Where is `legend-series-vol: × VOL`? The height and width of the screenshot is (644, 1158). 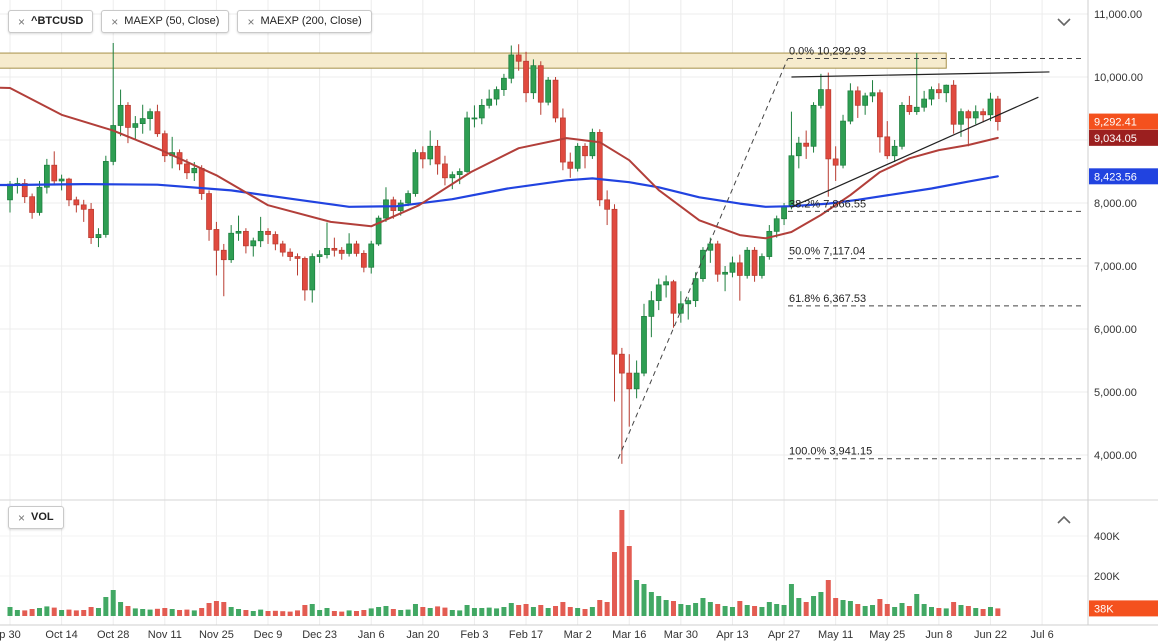
legend-series-vol: × VOL is located at coordinates (36, 517).